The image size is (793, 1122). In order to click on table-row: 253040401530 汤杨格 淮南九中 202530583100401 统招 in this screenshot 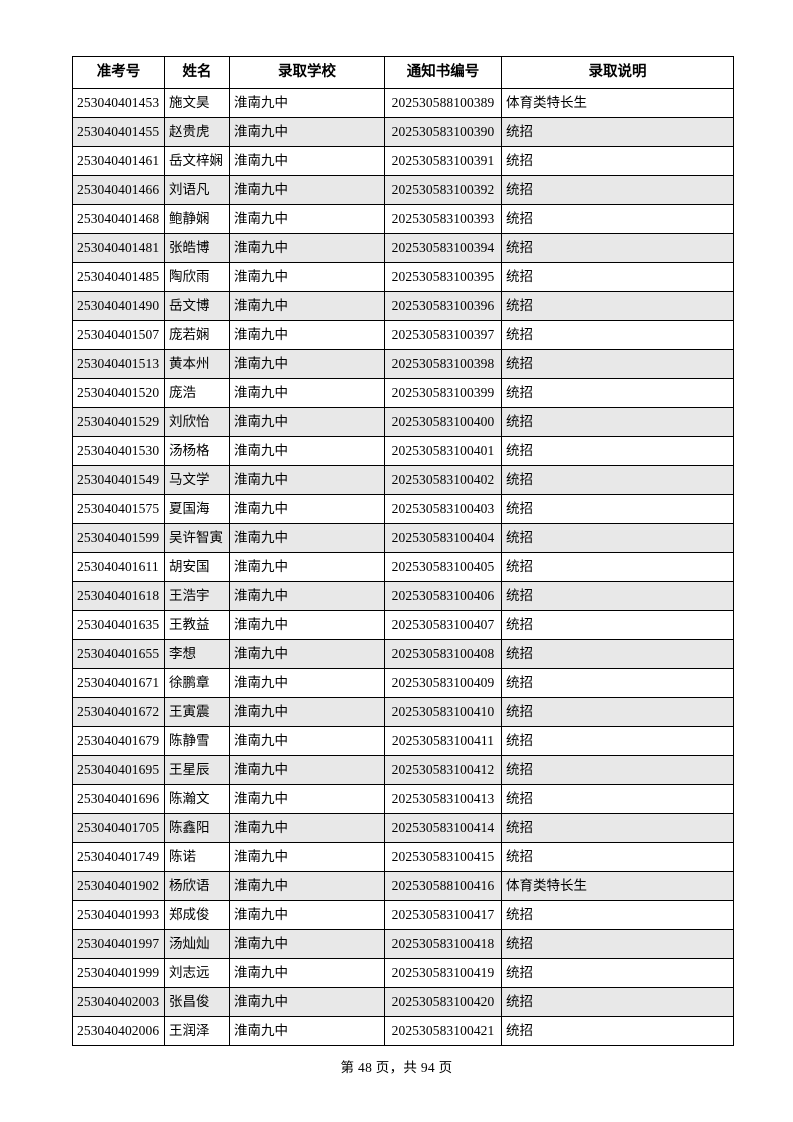, I will do `click(403, 451)`.